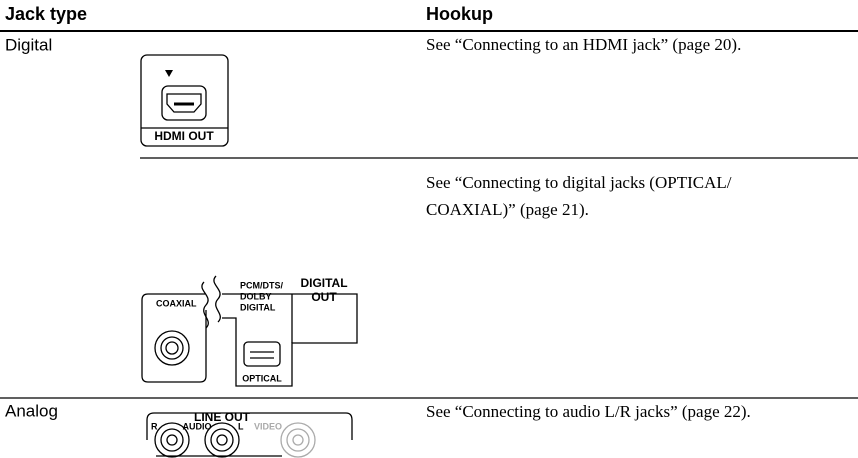 This screenshot has width=858, height=458. I want to click on analog-illustration: LINE OUT R AUDIO L VIDEO, so click(249, 434).